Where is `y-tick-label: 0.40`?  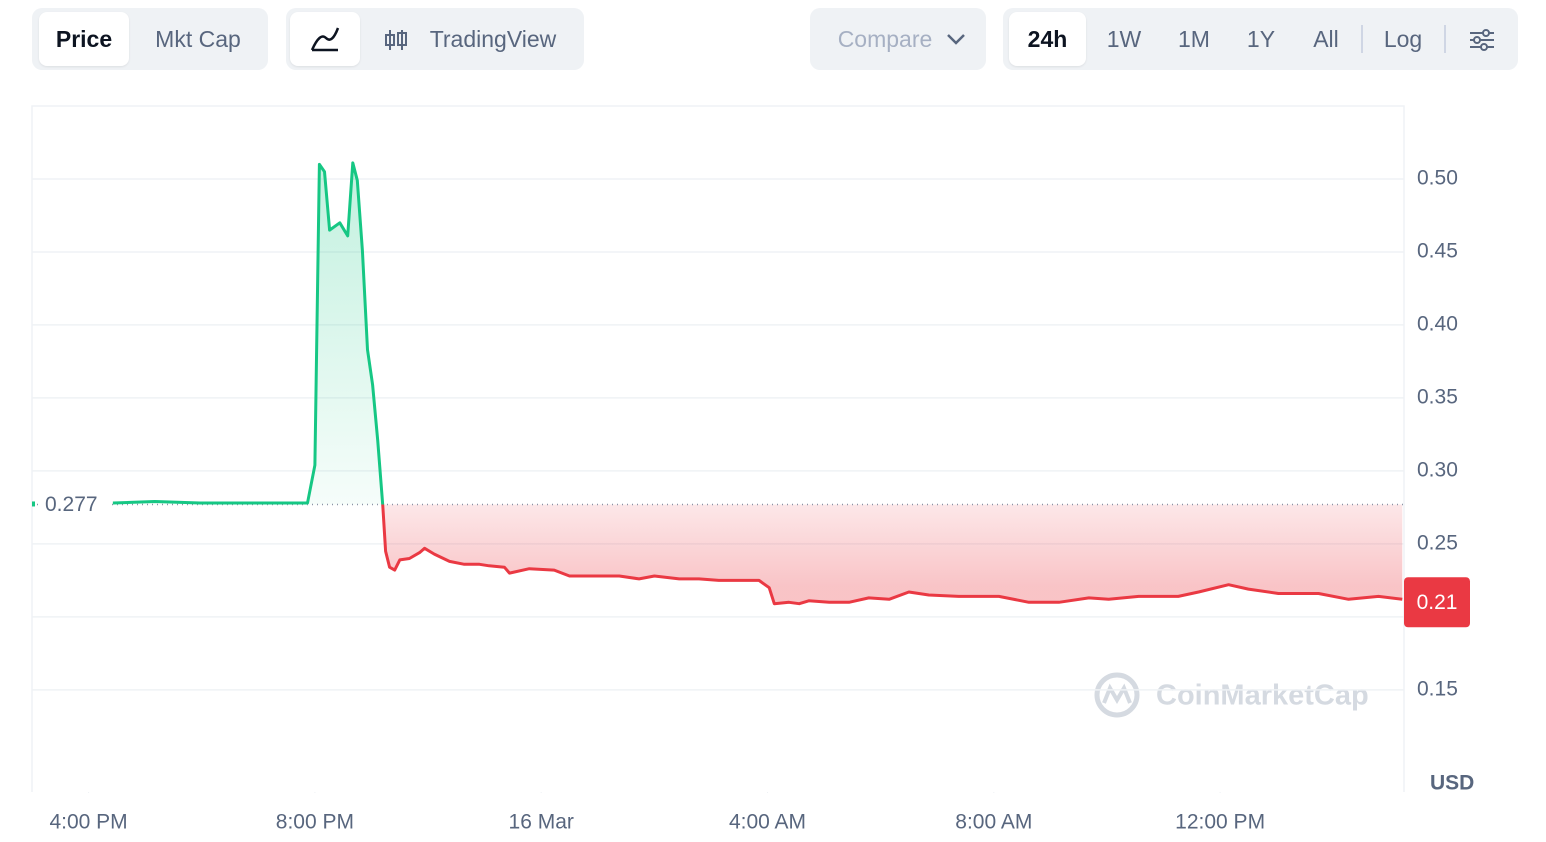 y-tick-label: 0.40 is located at coordinates (1437, 323).